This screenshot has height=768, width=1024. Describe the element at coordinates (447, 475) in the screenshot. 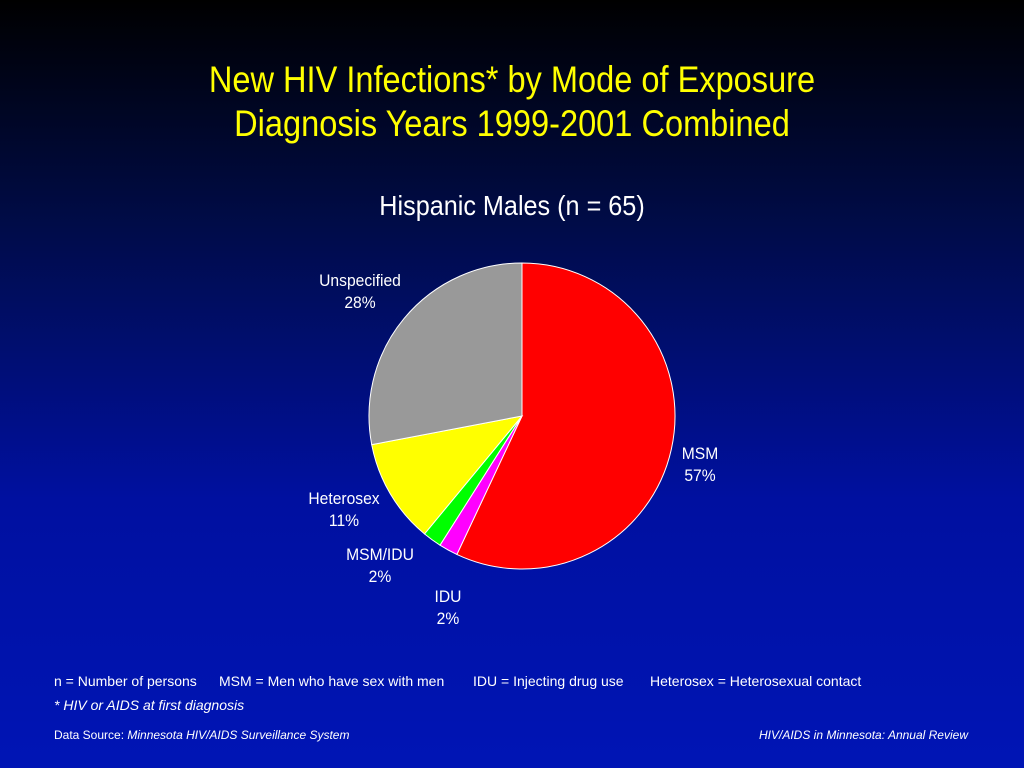

I see `pie-slice-heterosex` at that location.